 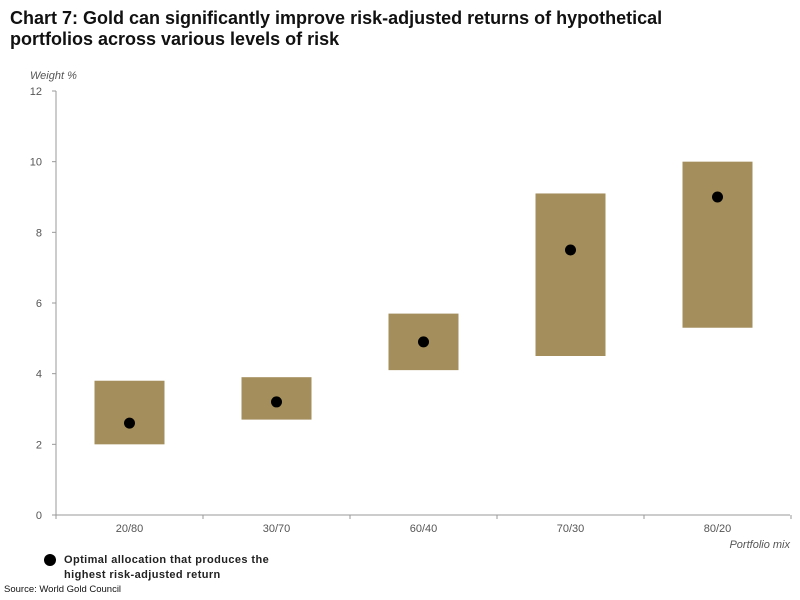 What do you see at coordinates (759, 545) in the screenshot?
I see `x-axis-title: Portfolio mix` at bounding box center [759, 545].